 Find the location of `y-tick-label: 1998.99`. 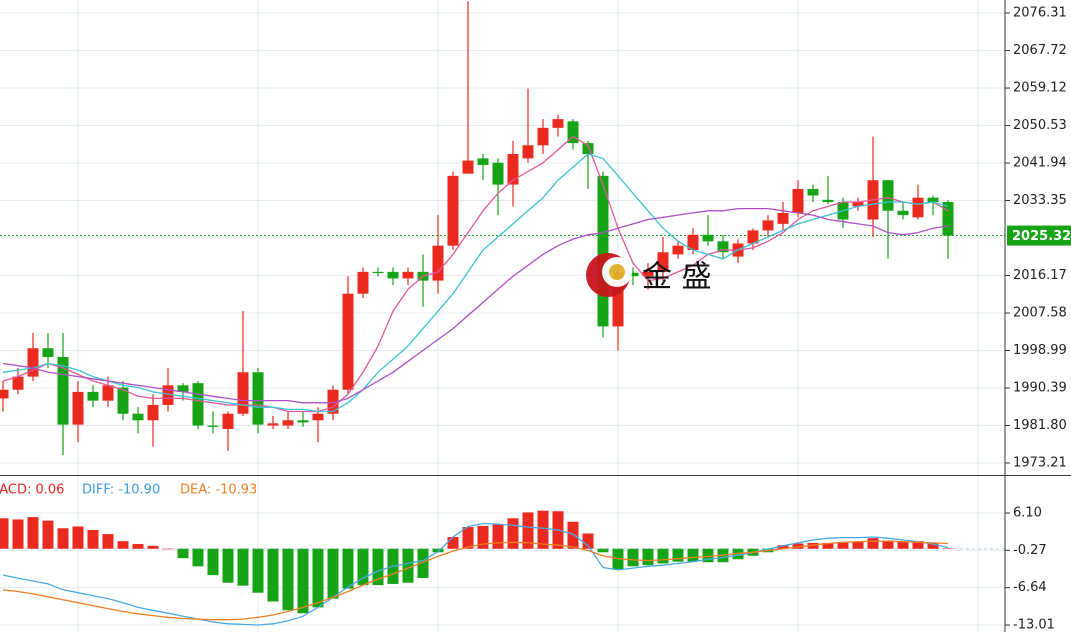

y-tick-label: 1998.99 is located at coordinates (1040, 350).